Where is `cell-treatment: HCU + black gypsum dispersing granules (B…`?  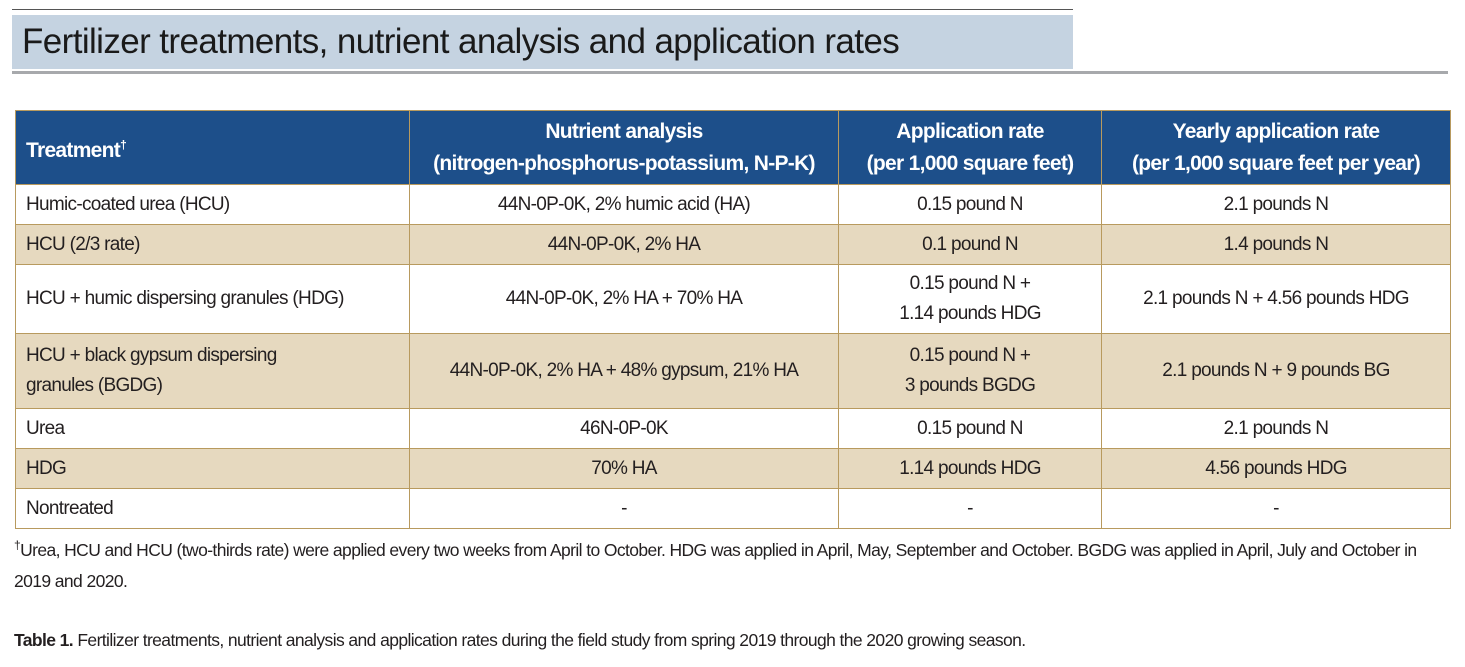
cell-treatment: HCU + black gypsum dispersing granules (B… is located at coordinates (212, 371).